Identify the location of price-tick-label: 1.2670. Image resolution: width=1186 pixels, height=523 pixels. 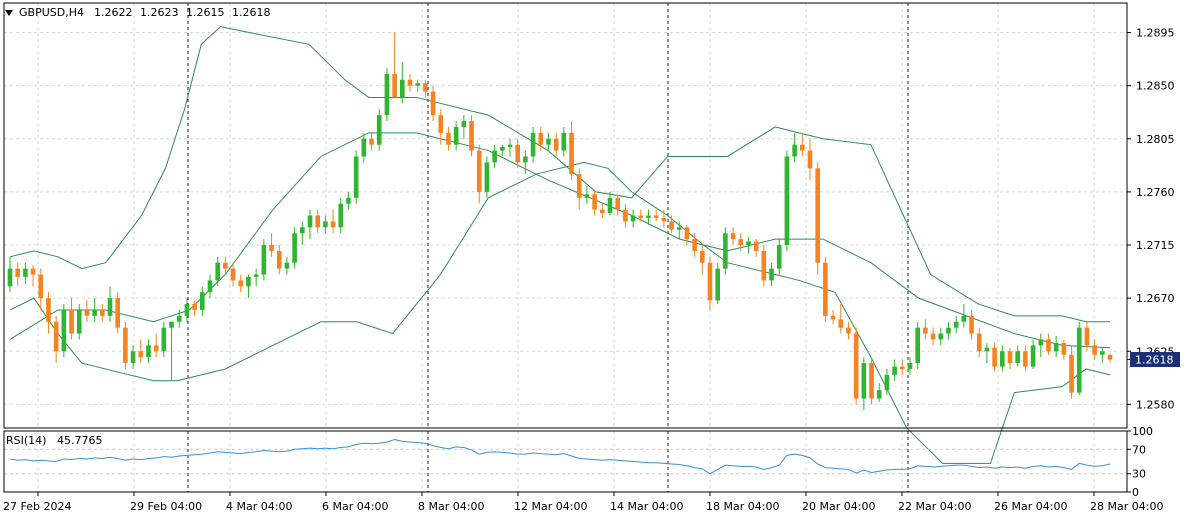
(1155, 298).